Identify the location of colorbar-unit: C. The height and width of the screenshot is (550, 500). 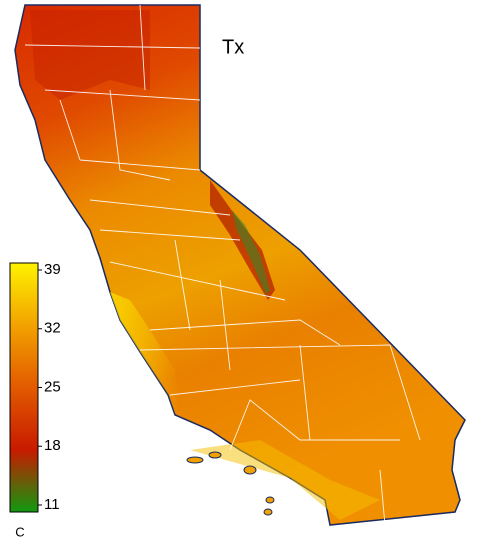
(19, 531).